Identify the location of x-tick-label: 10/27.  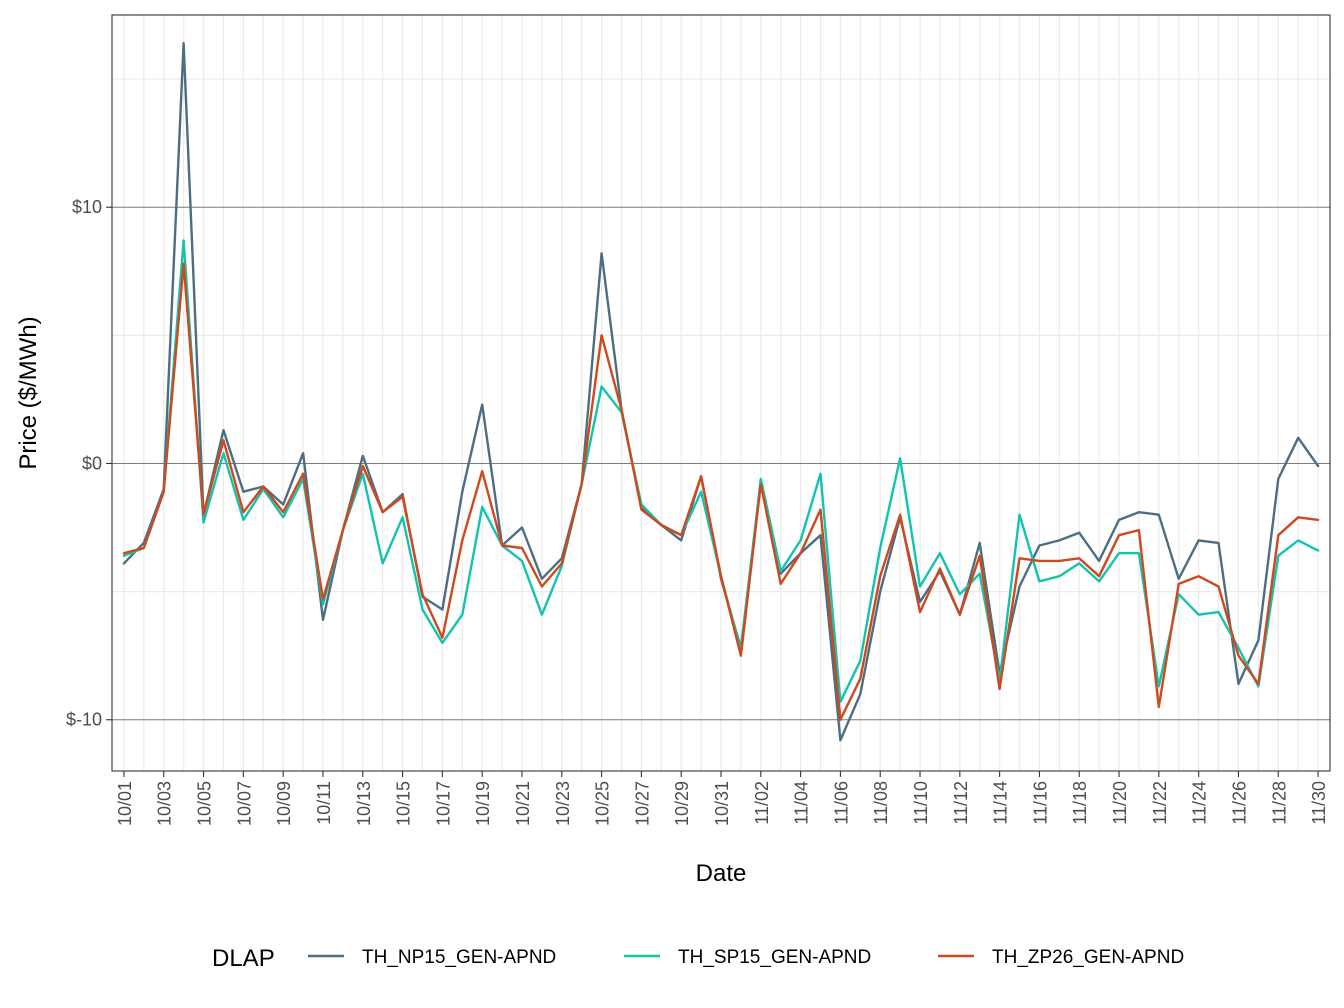
(642, 803).